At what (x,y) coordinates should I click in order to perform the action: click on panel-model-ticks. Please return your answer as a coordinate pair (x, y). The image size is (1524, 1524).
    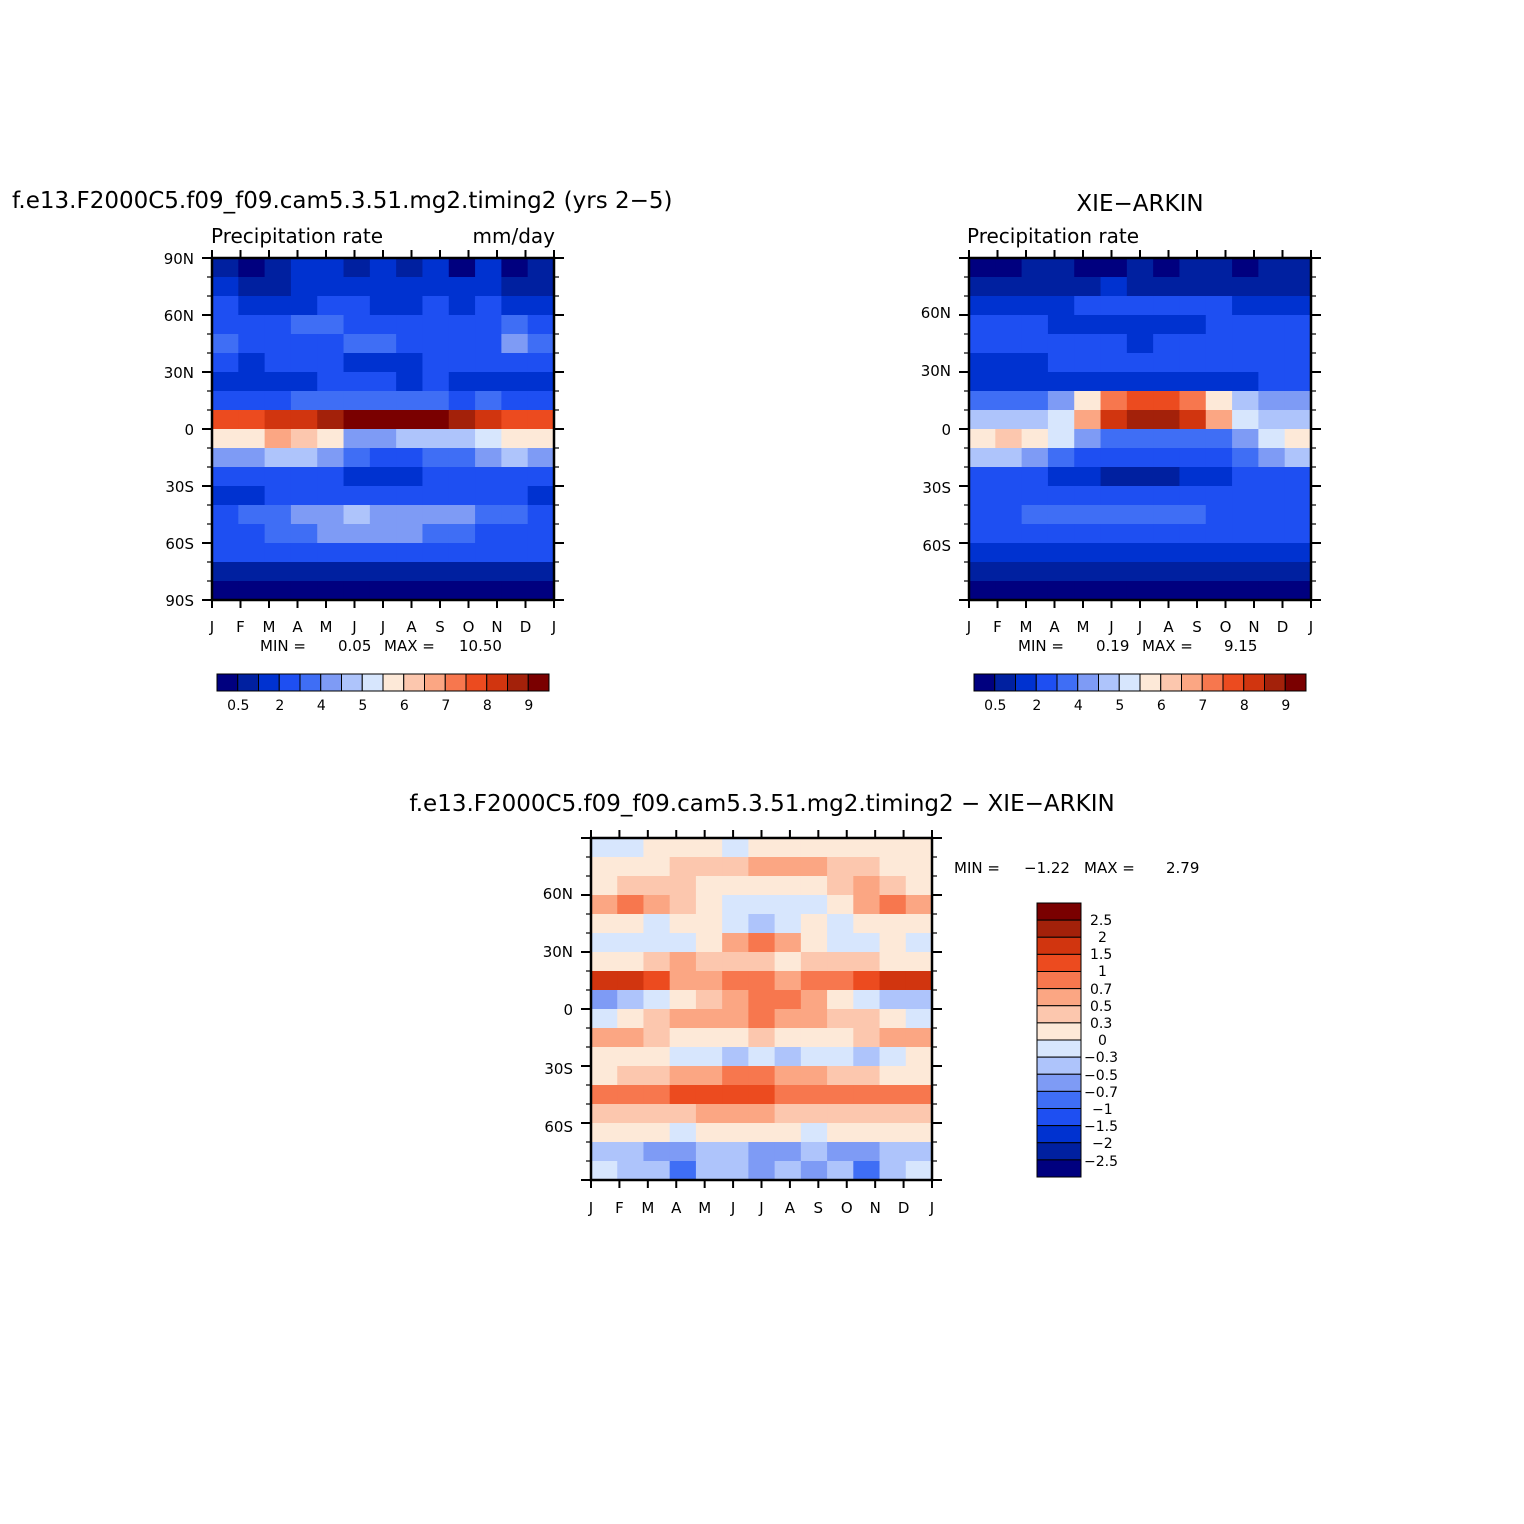
    Looking at the image, I should click on (383, 429).